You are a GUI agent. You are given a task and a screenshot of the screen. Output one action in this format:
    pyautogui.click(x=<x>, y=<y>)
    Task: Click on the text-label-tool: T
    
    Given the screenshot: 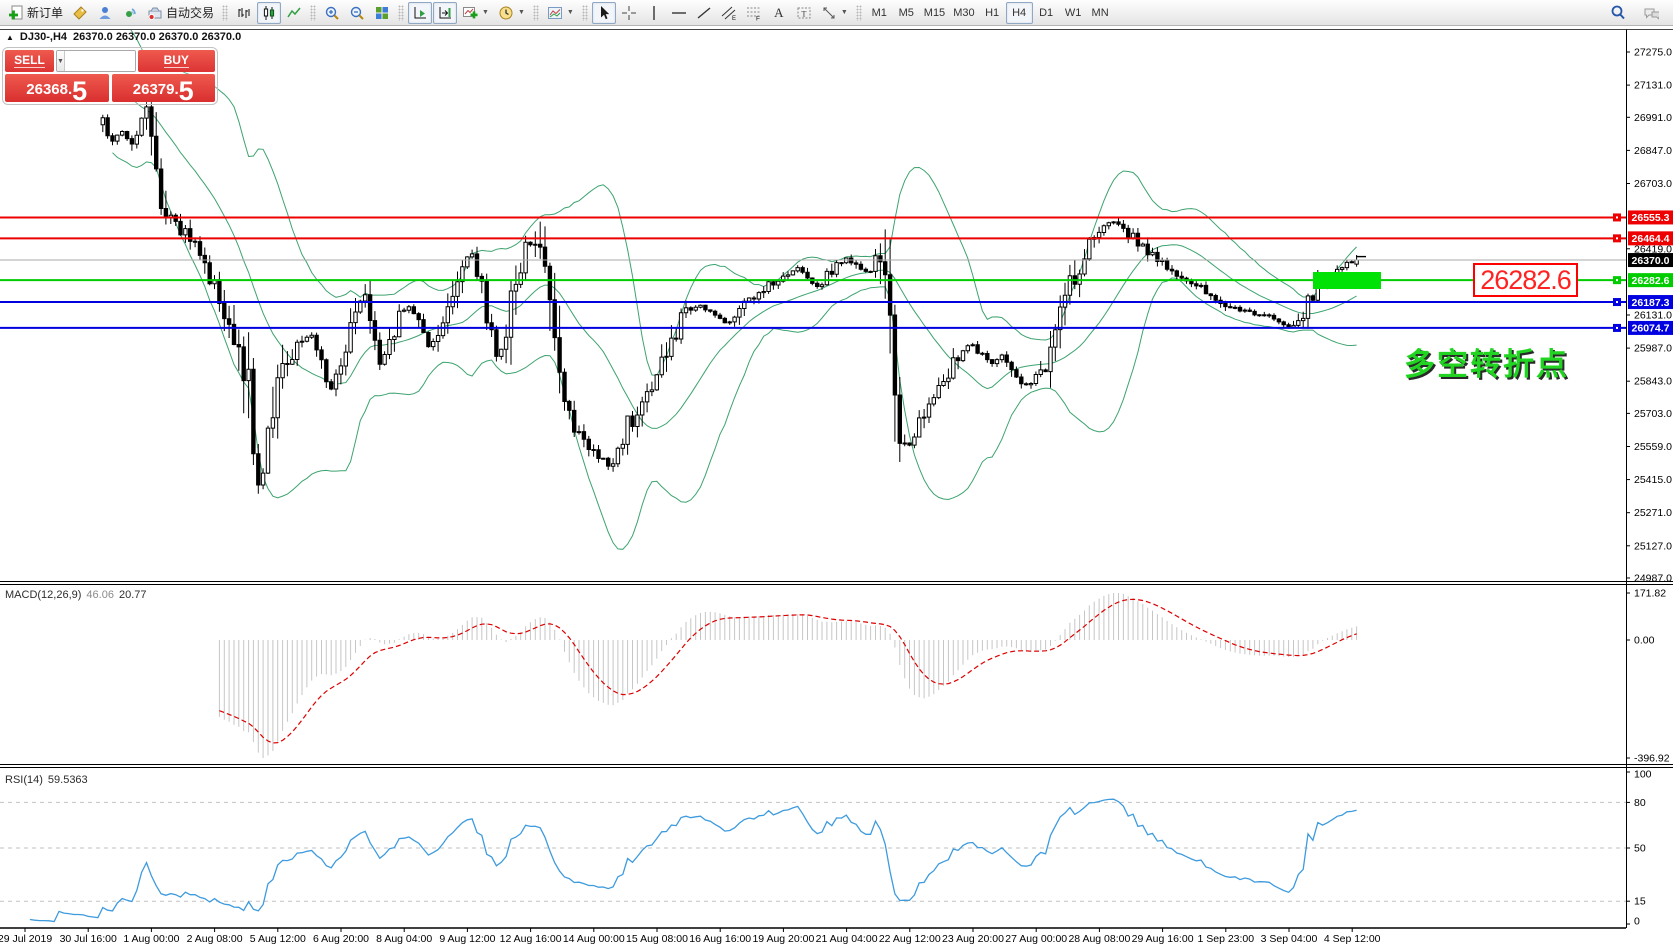 What is the action you would take?
    pyautogui.click(x=804, y=13)
    